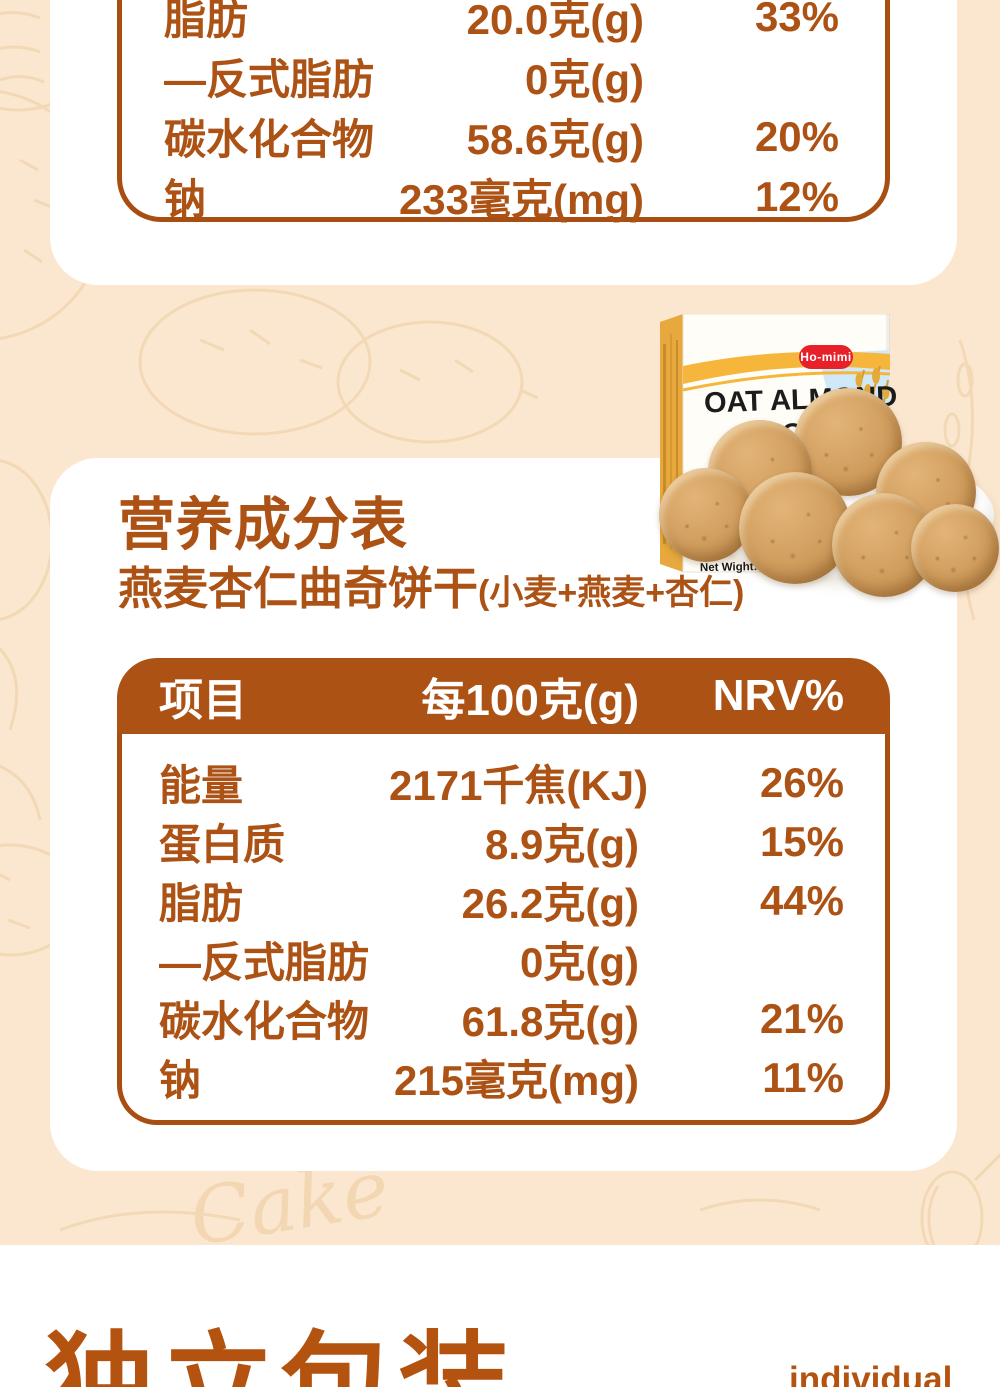 The image size is (1000, 1387). I want to click on table-row: 碳水化合物 61.8克(g) 21%, so click(503, 1017).